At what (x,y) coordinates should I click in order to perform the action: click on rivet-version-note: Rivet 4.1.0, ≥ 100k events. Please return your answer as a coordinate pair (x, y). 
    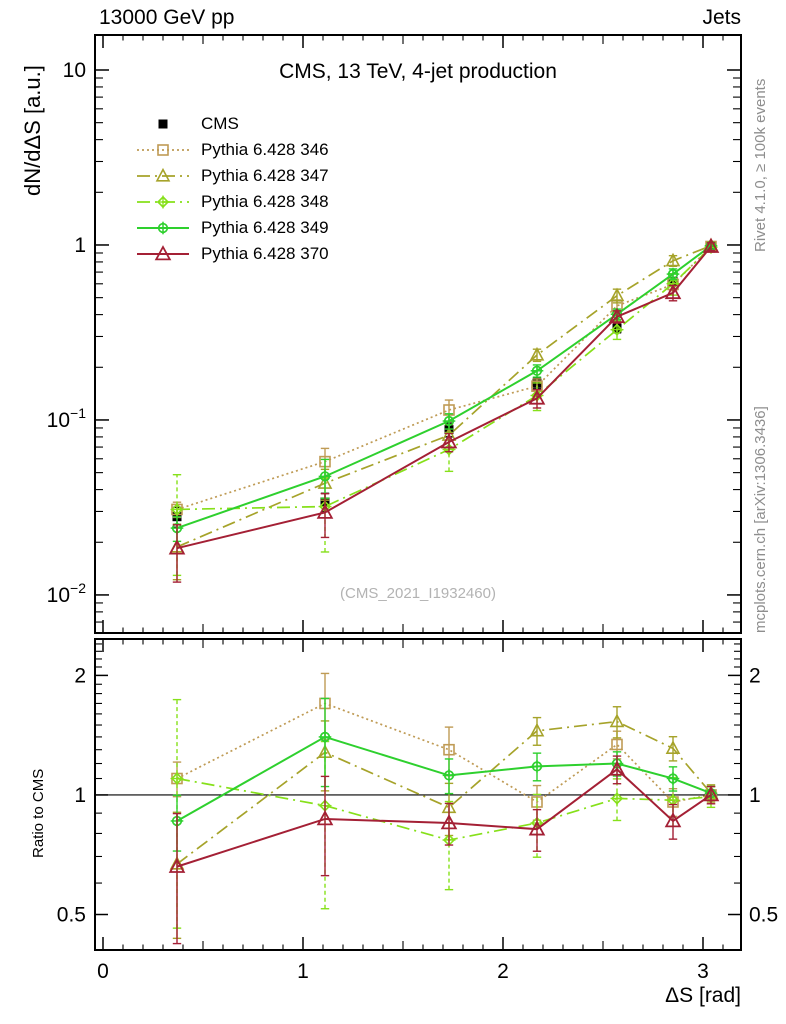
    Looking at the image, I should click on (760, 165).